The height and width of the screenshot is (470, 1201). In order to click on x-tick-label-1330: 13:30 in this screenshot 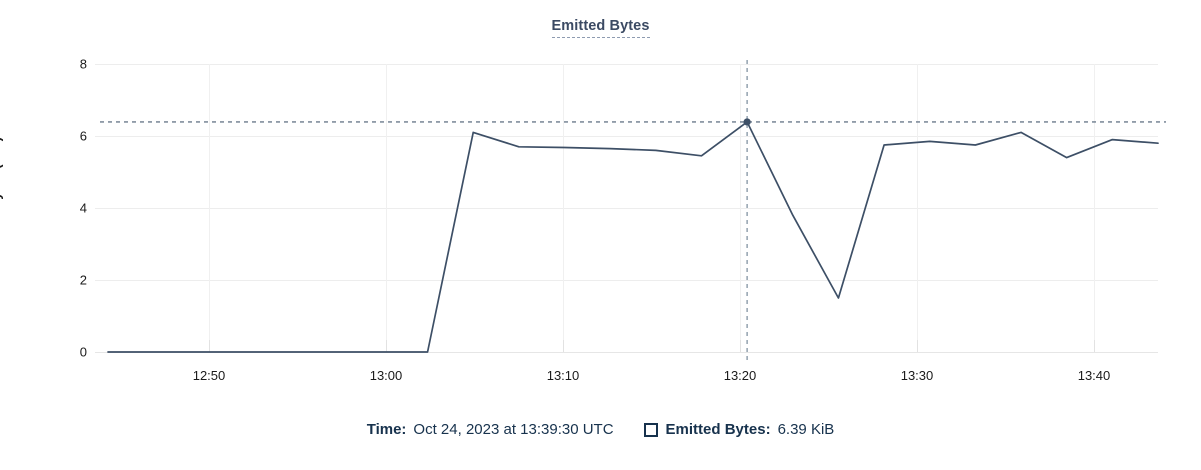, I will do `click(917, 375)`.